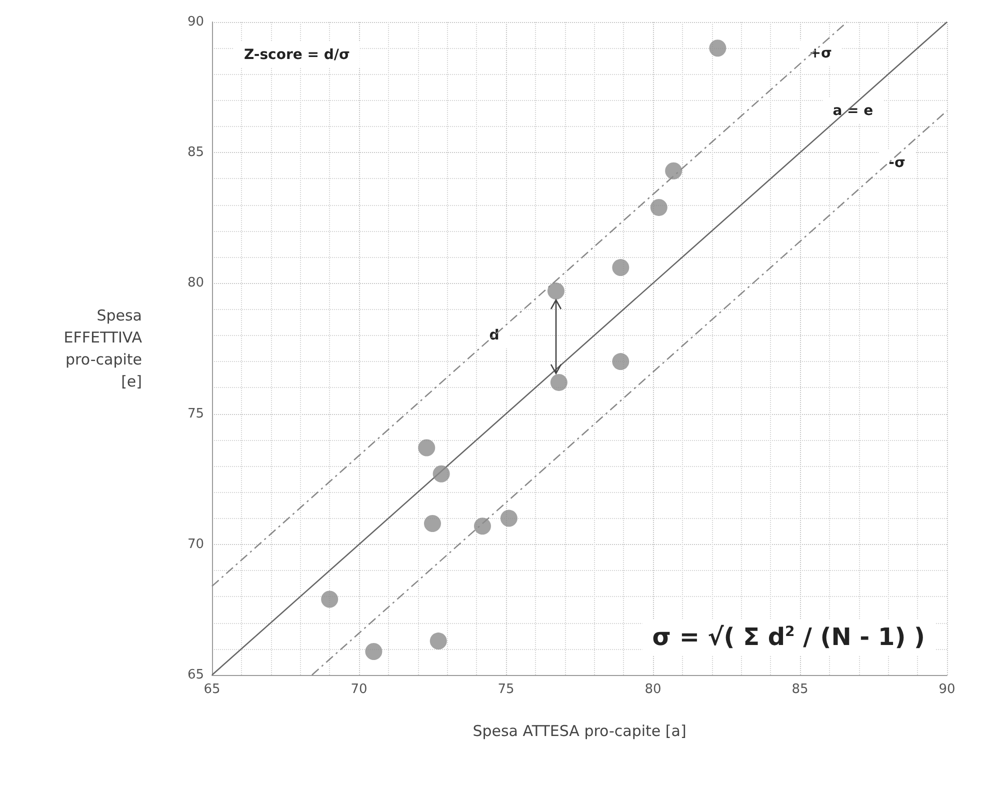 The image size is (981, 789). What do you see at coordinates (195, 414) in the screenshot?
I see `y-tick-label: 75` at bounding box center [195, 414].